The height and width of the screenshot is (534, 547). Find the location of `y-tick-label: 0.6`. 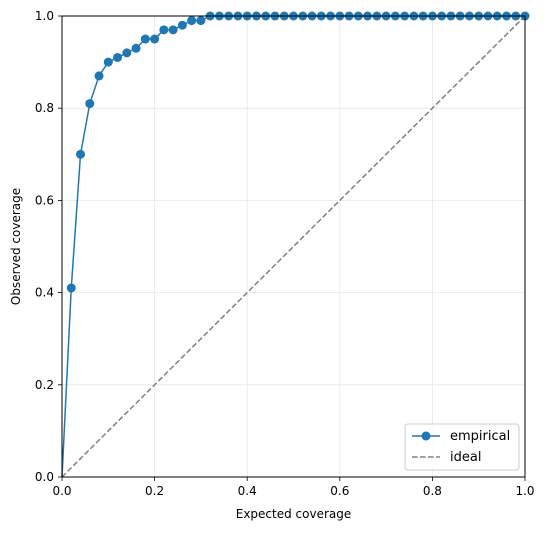

y-tick-label: 0.6 is located at coordinates (44, 200).